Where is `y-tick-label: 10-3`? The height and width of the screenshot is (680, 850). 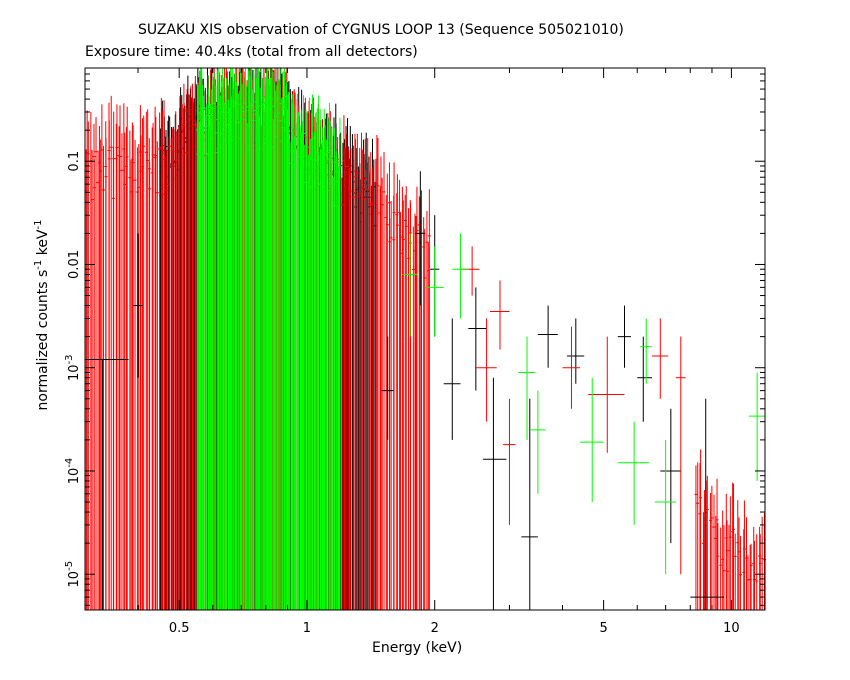
y-tick-label: 10-3 is located at coordinates (73, 367).